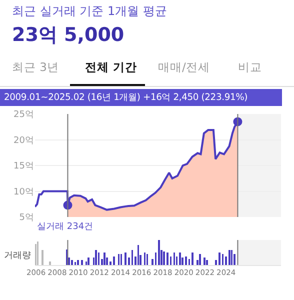 Image resolution: width=294 pixels, height=300 pixels. Describe the element at coordinates (250, 67) in the screenshot. I see `text: 비교` at that location.